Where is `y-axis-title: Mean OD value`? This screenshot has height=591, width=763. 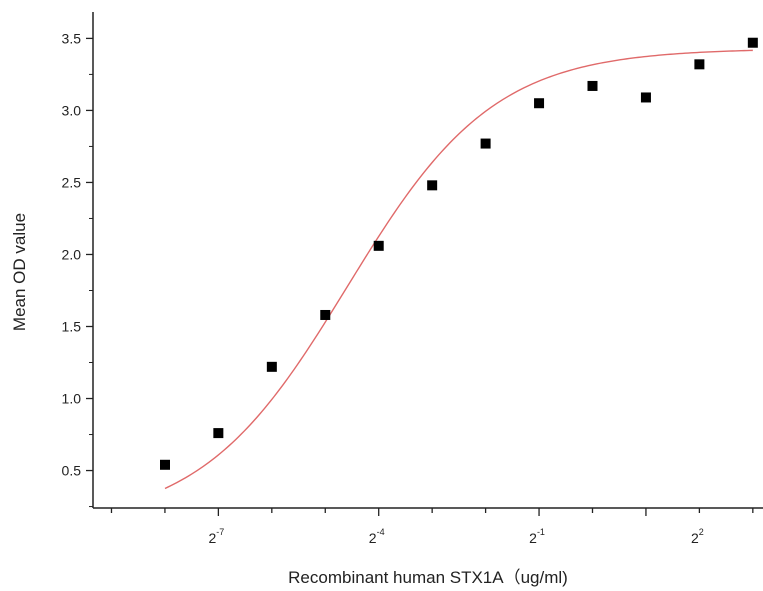
y-axis-title: Mean OD value is located at coordinates (19, 272).